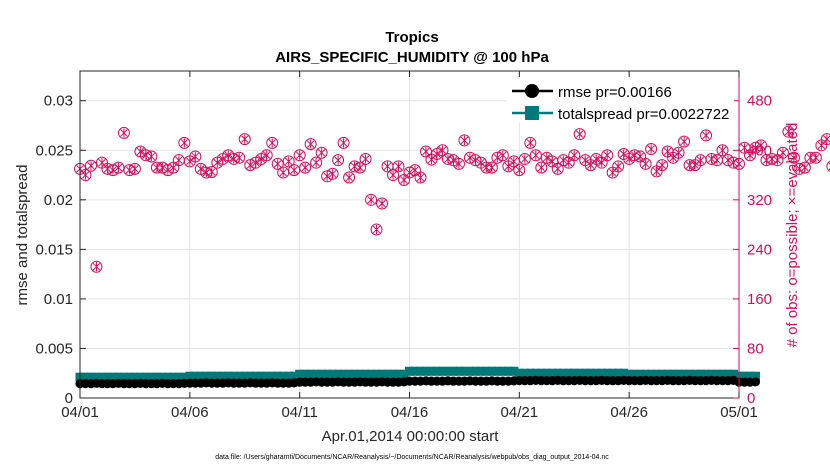 This screenshot has width=830, height=475. Describe the element at coordinates (759, 150) in the screenshot. I see `right-y-tick-label: 400` at that location.